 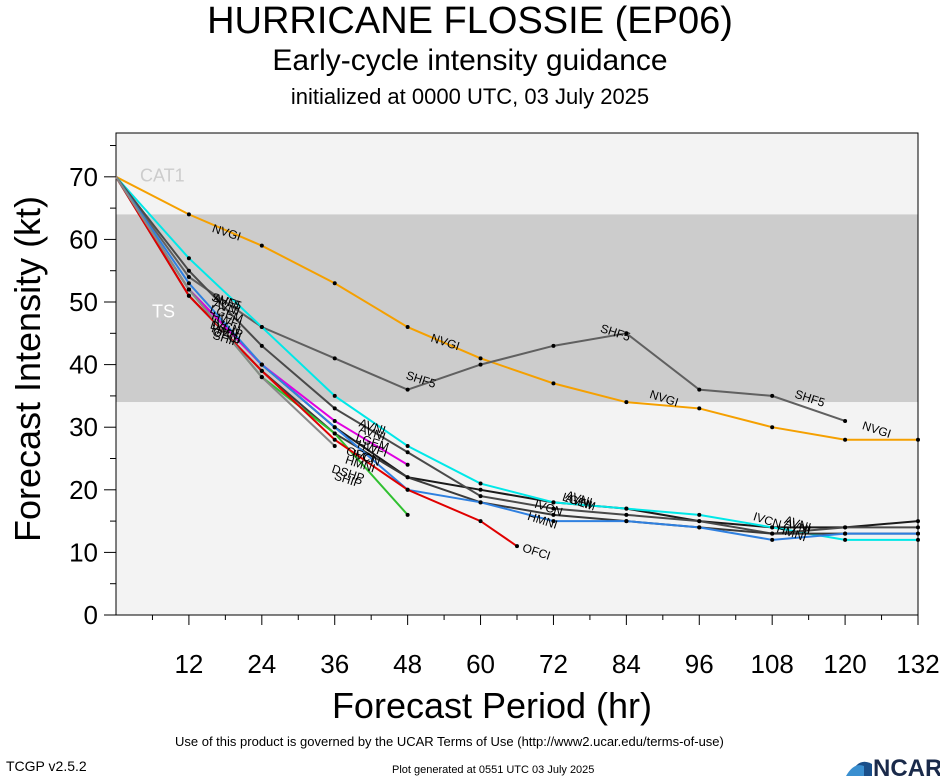 What do you see at coordinates (261, 664) in the screenshot?
I see `x-tick-label: 24` at bounding box center [261, 664].